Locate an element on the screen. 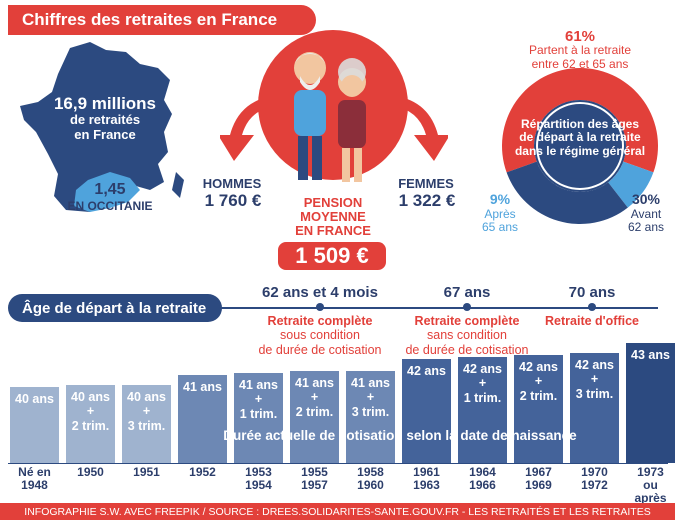  occitanie-label: EN OCCITANIE is located at coordinates (110, 206).